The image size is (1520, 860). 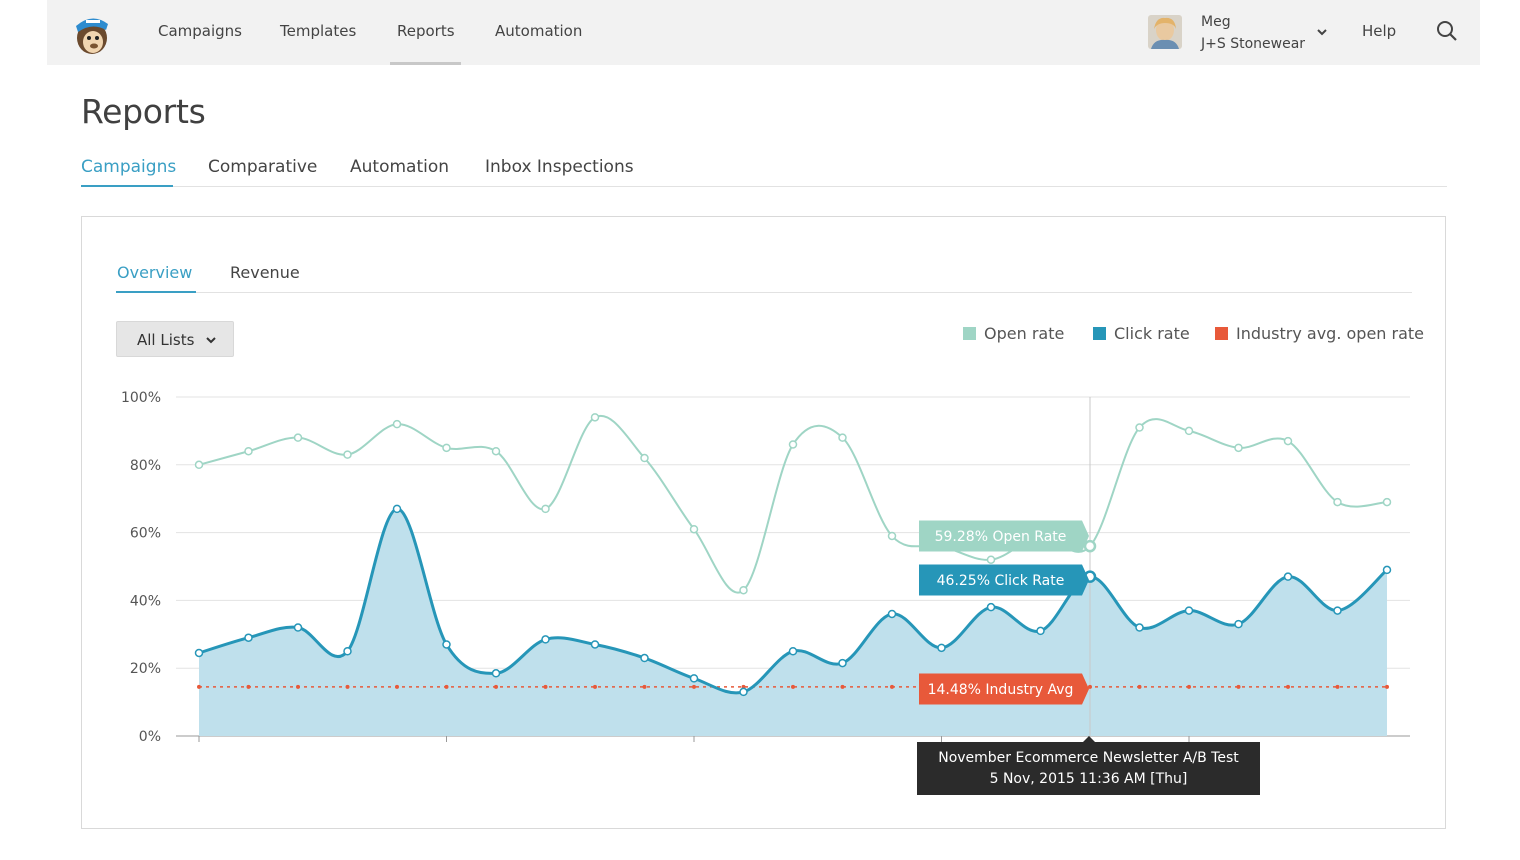 What do you see at coordinates (1322, 32) in the screenshot?
I see `account-chevron-down-icon` at bounding box center [1322, 32].